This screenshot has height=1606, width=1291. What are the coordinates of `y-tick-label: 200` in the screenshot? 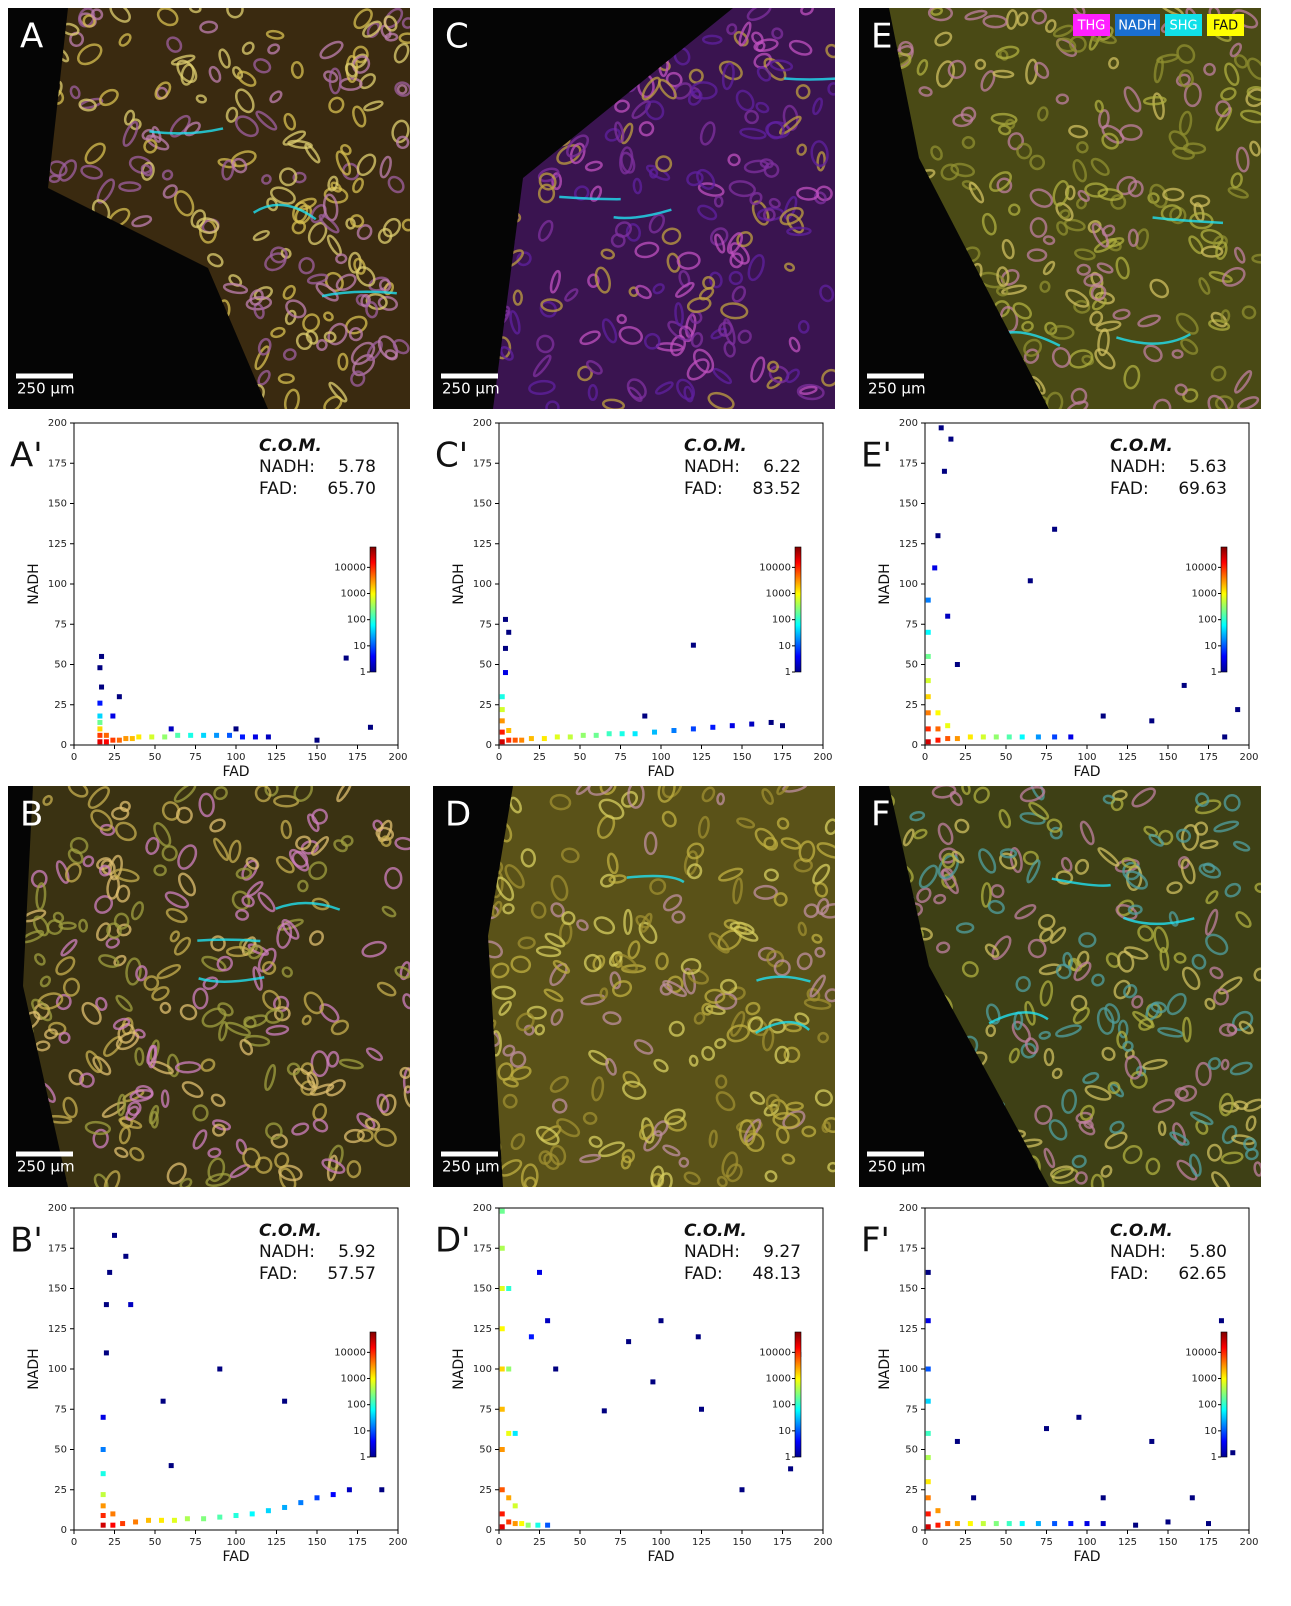 It's located at (57, 1208).